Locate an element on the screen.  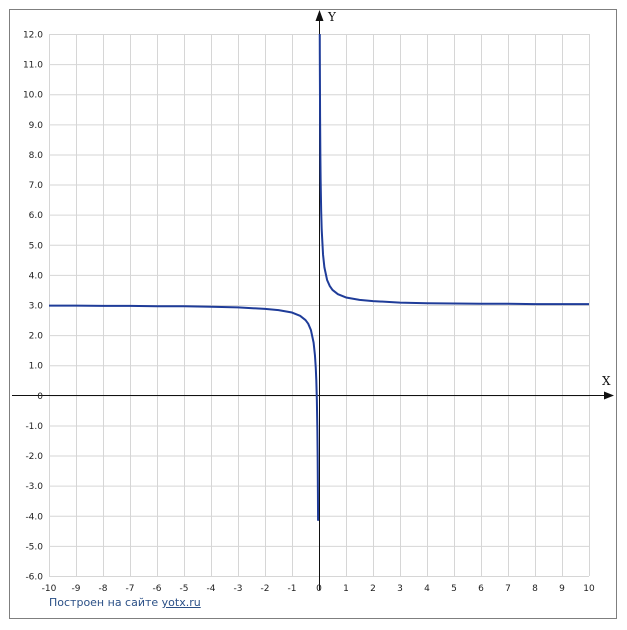
x-tick-label: 6 is located at coordinates (481, 589).